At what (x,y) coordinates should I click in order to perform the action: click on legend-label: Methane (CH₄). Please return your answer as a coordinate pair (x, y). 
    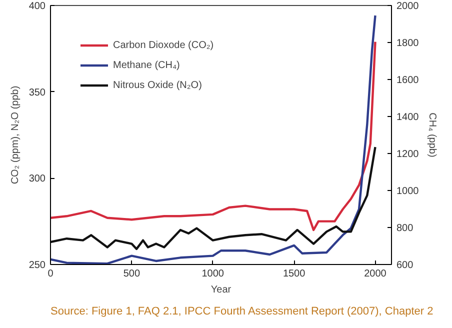
    Looking at the image, I should click on (146, 65).